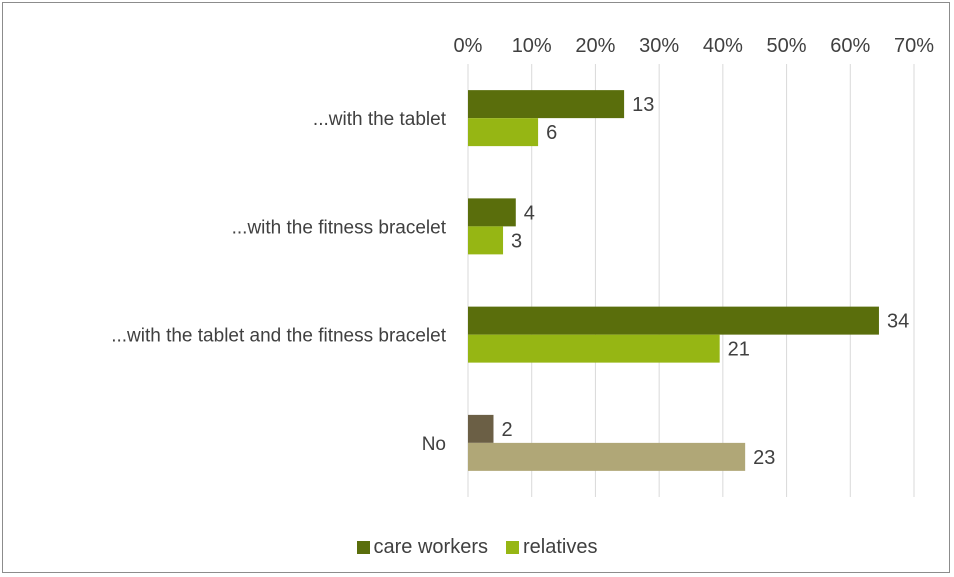 This screenshot has width=954, height=577. I want to click on x-tick-label: 40%, so click(723, 46).